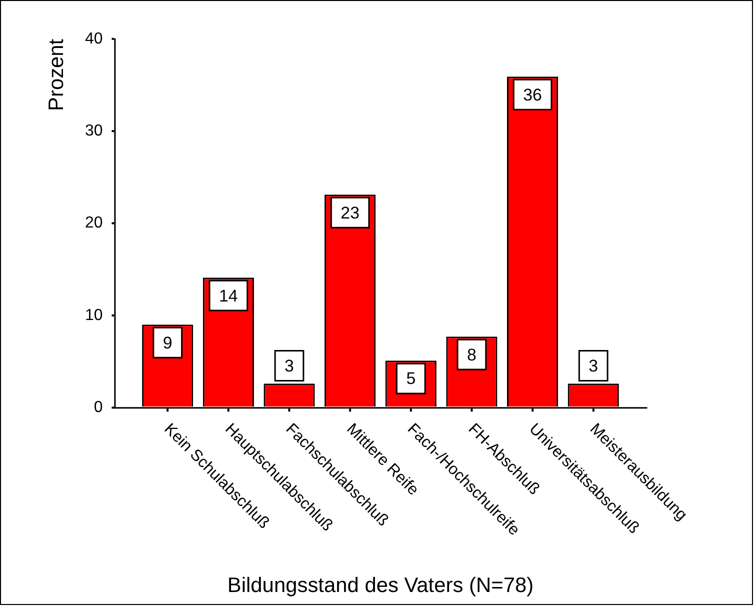 Image resolution: width=755 pixels, height=607 pixels. What do you see at coordinates (167, 342) in the screenshot?
I see `data-label: 9` at bounding box center [167, 342].